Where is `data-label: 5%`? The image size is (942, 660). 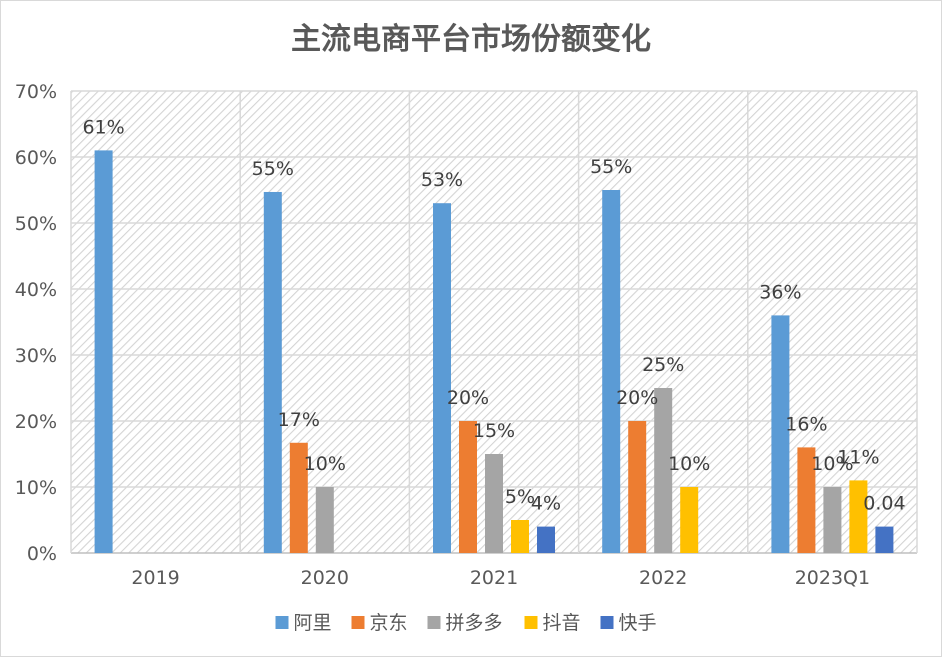 data-label: 5% is located at coordinates (520, 497).